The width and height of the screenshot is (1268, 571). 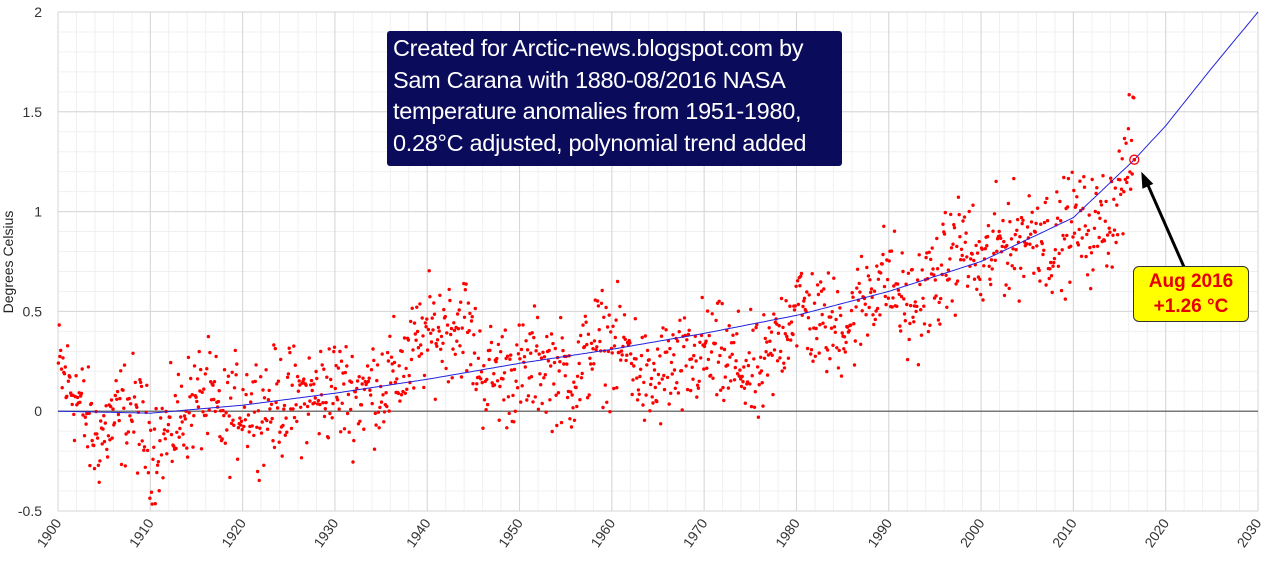 I want to click on highlight-dot, so click(x=1134, y=159).